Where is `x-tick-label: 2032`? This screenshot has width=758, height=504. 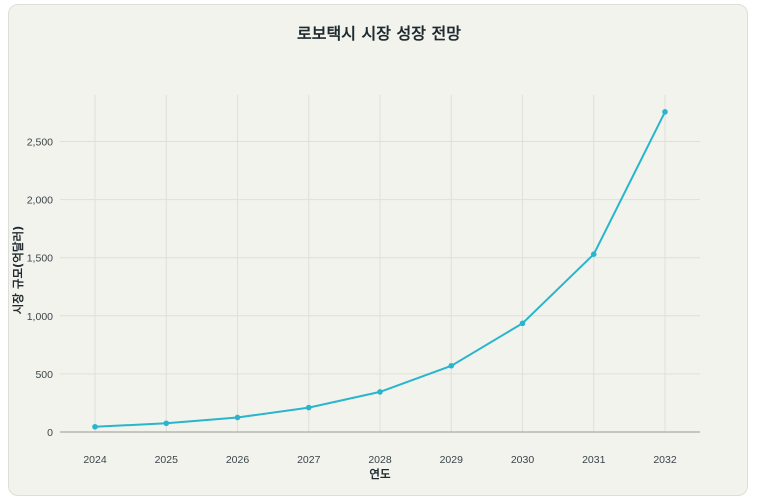
x-tick-label: 2032 is located at coordinates (665, 460).